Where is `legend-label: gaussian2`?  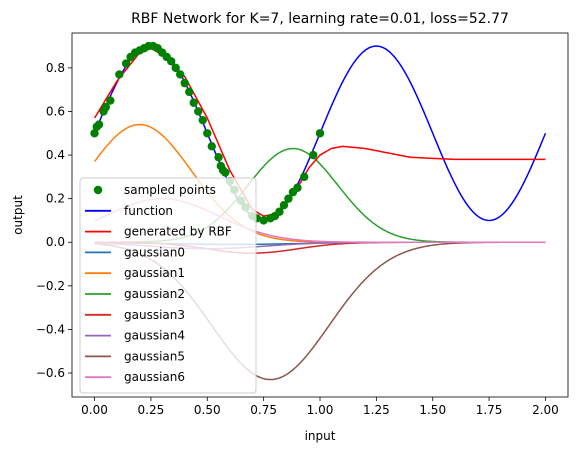
legend-label: gaussian2 is located at coordinates (154, 294).